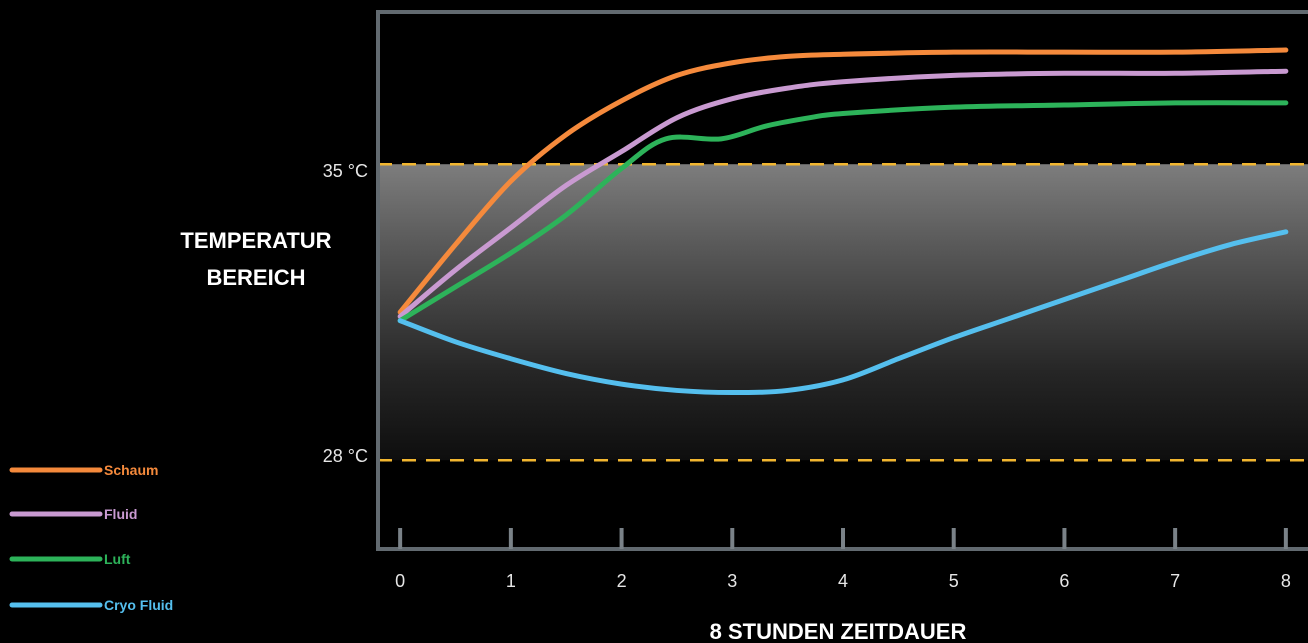  Describe the element at coordinates (732, 581) in the screenshot. I see `x-tick-label-3: 3` at that location.